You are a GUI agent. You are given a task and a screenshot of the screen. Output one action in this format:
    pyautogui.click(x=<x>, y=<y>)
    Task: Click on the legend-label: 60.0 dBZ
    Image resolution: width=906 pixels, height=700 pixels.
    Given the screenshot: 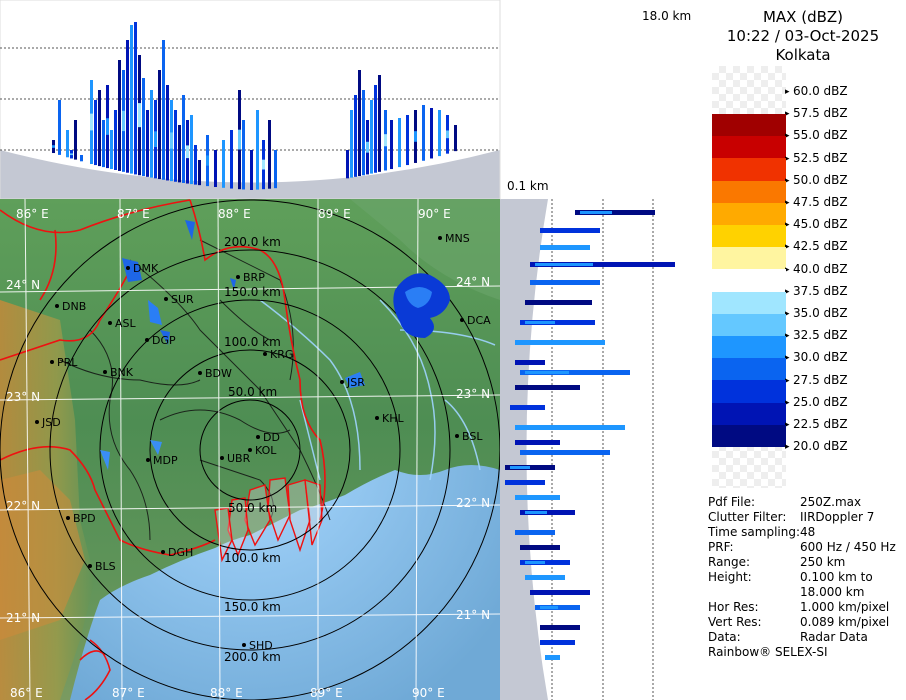 What is the action you would take?
    pyautogui.click(x=816, y=91)
    